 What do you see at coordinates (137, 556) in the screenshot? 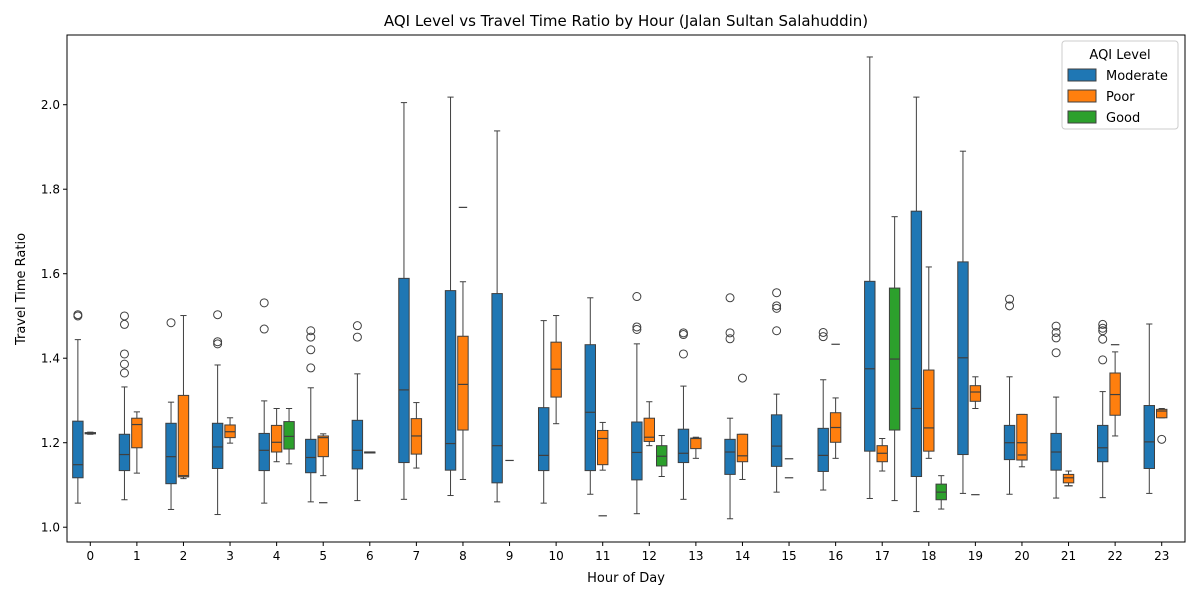
I see `x-tick-label: 1` at bounding box center [137, 556].